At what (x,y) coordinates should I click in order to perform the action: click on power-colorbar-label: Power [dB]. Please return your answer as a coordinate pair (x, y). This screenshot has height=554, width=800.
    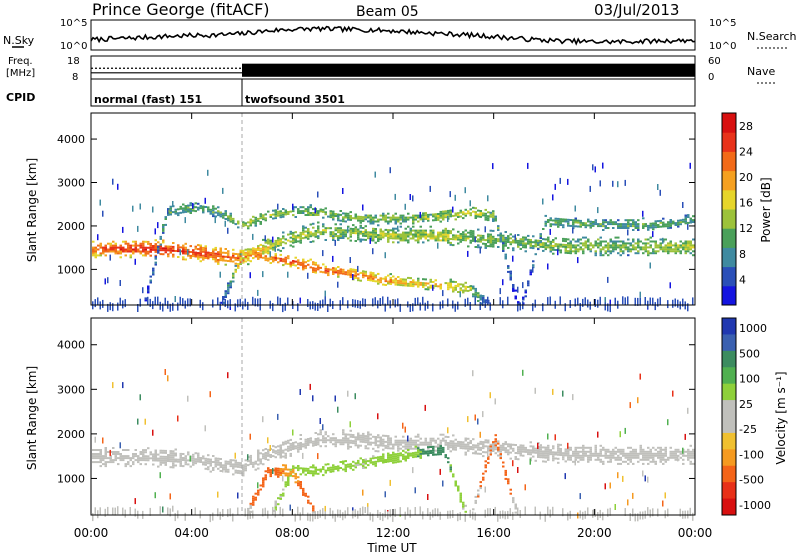
    Looking at the image, I should click on (766, 209).